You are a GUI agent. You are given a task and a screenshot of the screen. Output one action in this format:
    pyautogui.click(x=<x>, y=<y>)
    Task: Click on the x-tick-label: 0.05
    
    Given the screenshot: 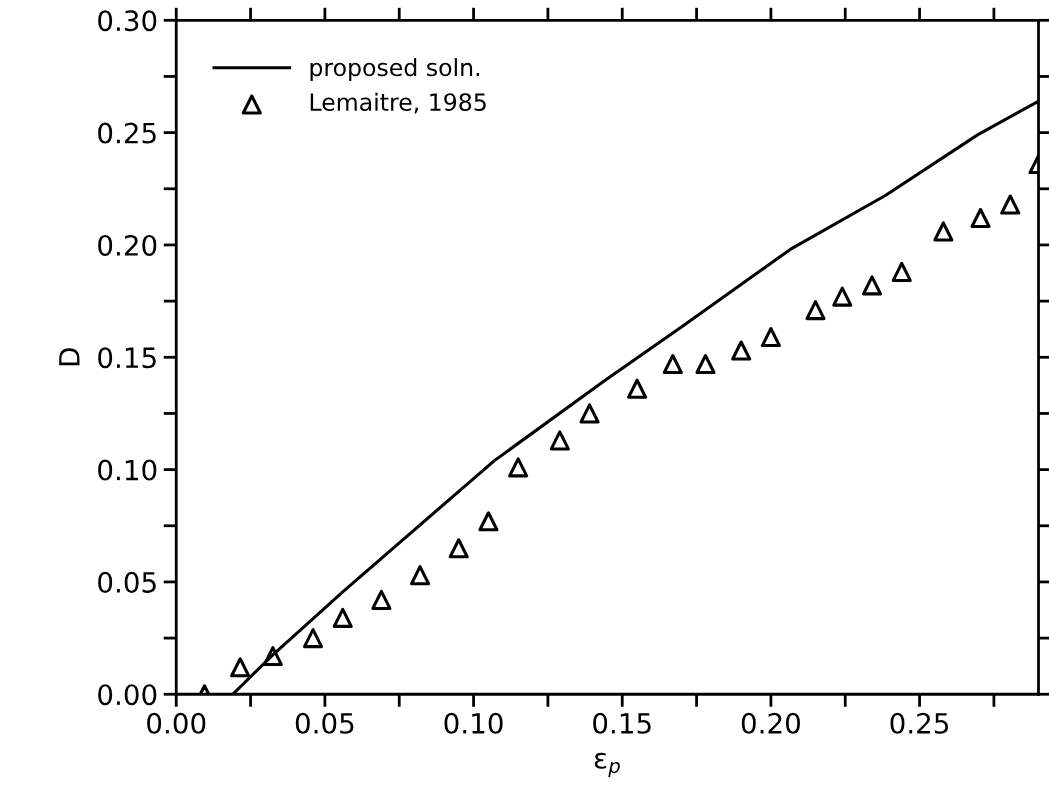 What is the action you would take?
    pyautogui.click(x=324, y=723)
    